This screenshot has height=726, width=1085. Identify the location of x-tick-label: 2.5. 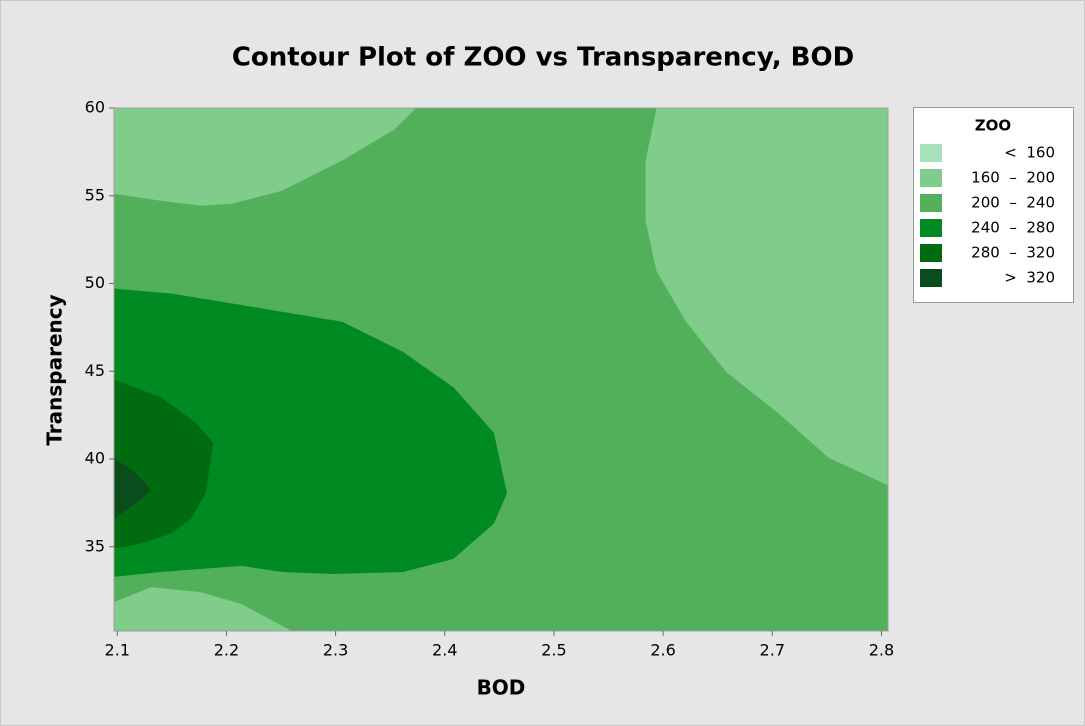
(553, 650).